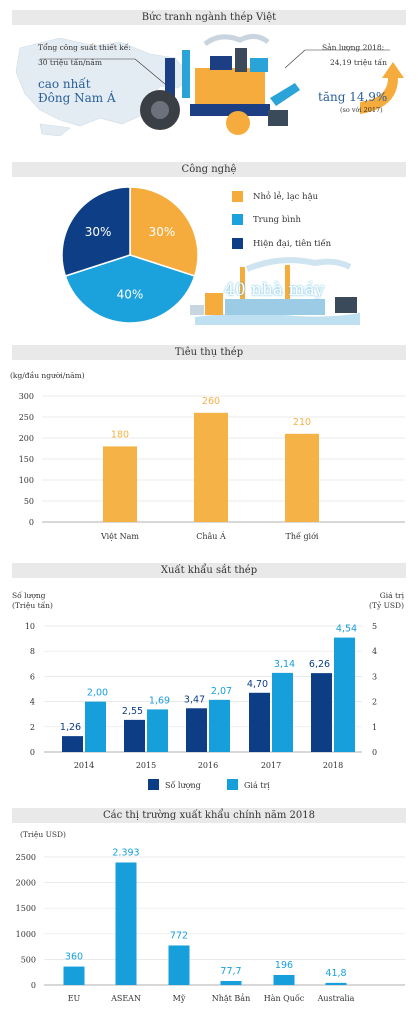 The height and width of the screenshot is (1024, 418). Describe the element at coordinates (125, 998) in the screenshot. I see `markets-category-label: ASEAN` at that location.